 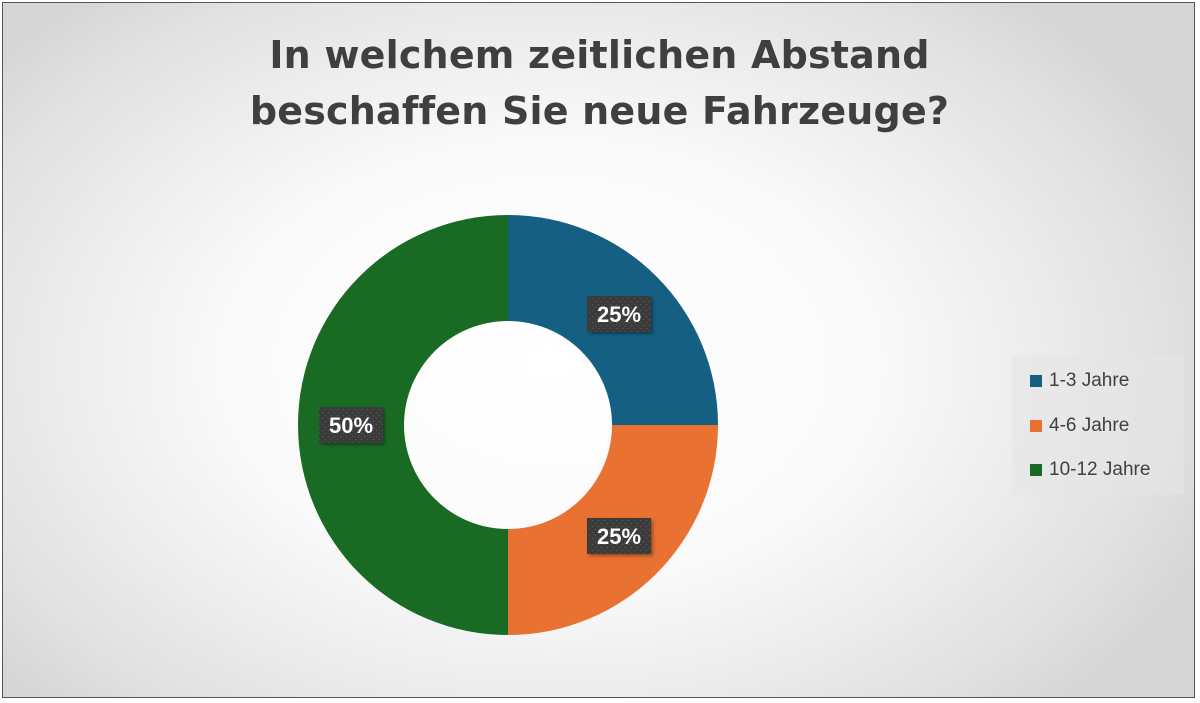 I want to click on data-label: 50%, so click(x=351, y=425).